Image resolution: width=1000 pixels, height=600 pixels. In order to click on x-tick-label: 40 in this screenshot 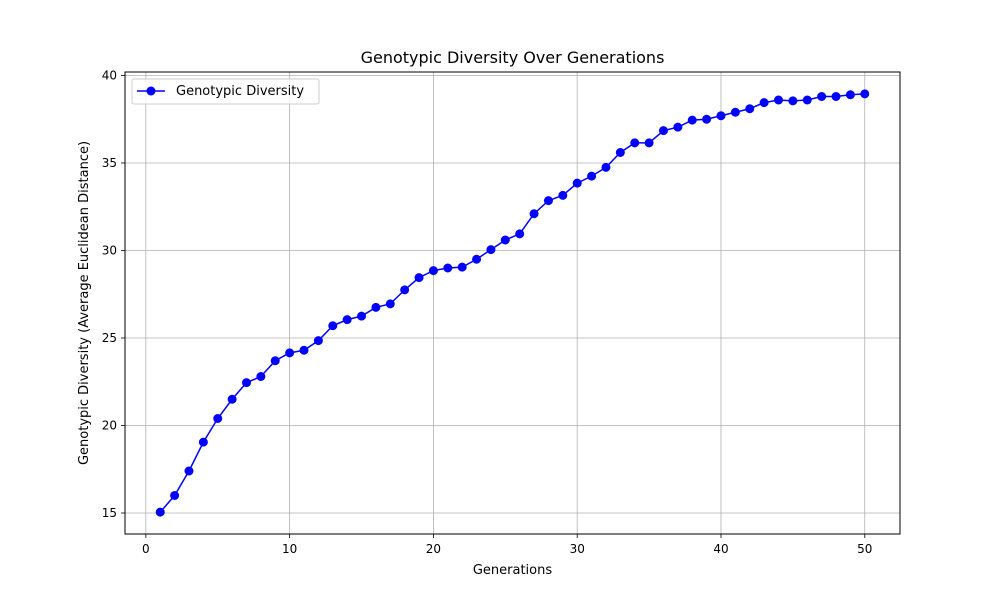, I will do `click(720, 549)`.